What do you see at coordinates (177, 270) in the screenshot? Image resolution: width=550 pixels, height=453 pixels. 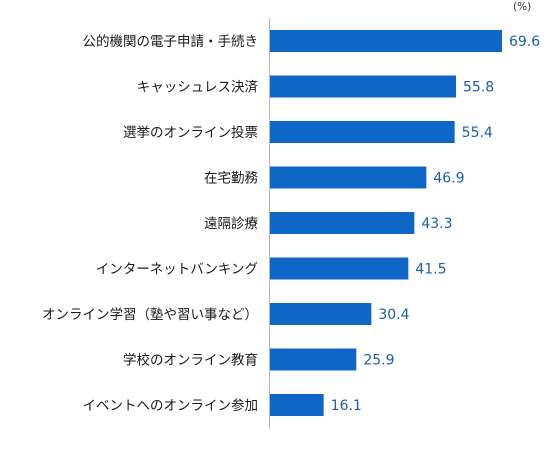 I see `category-label: インターネットバンキング` at bounding box center [177, 270].